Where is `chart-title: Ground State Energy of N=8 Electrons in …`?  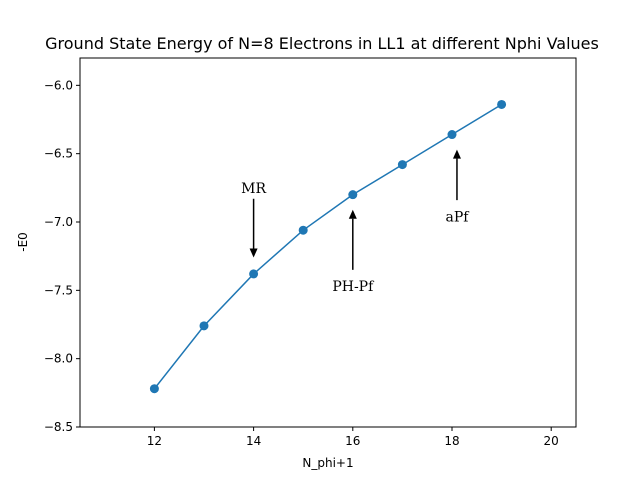
chart-title: Ground State Energy of N=8 Electrons in … is located at coordinates (322, 43).